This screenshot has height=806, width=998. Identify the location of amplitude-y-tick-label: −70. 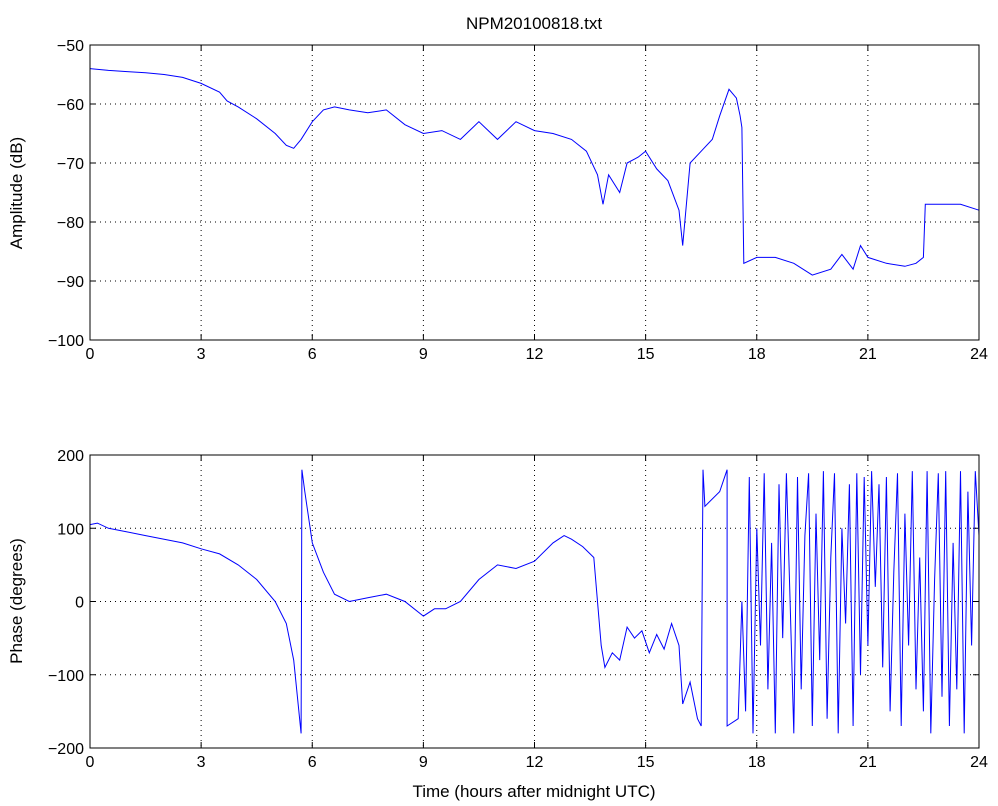
(70, 164).